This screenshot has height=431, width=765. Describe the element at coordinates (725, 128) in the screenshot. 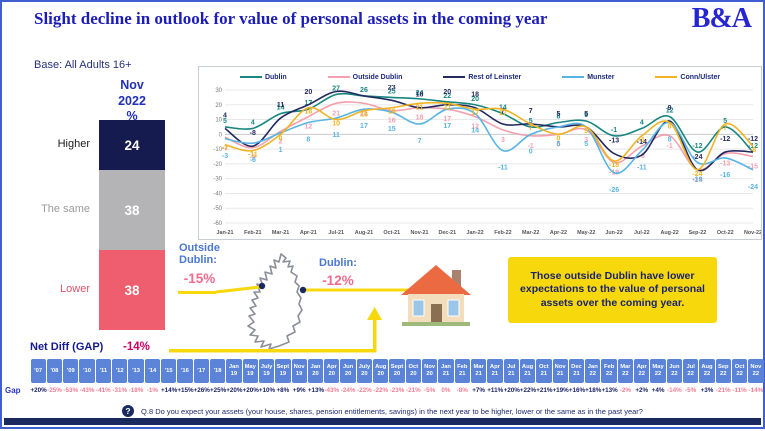

I see `data-label: 7` at that location.